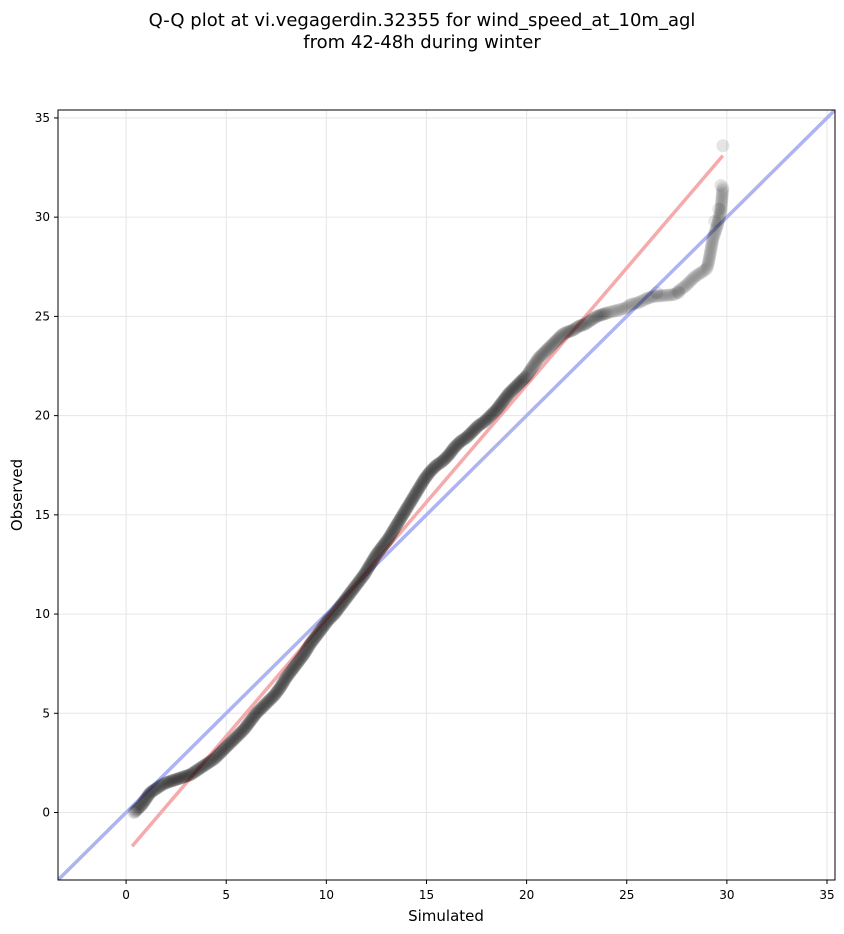 This screenshot has height=934, width=844. What do you see at coordinates (226, 895) in the screenshot?
I see `x-tick-label: 5` at bounding box center [226, 895].